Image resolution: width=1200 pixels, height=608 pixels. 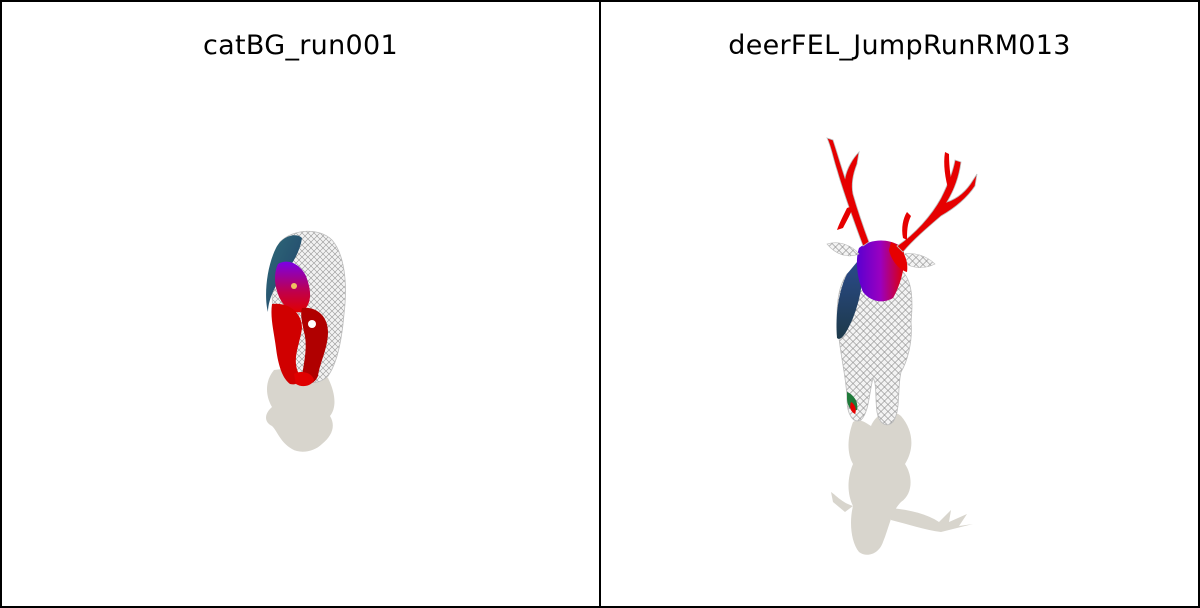 What do you see at coordinates (300, 45) in the screenshot?
I see `panel-title-cat: catBG_run001` at bounding box center [300, 45].